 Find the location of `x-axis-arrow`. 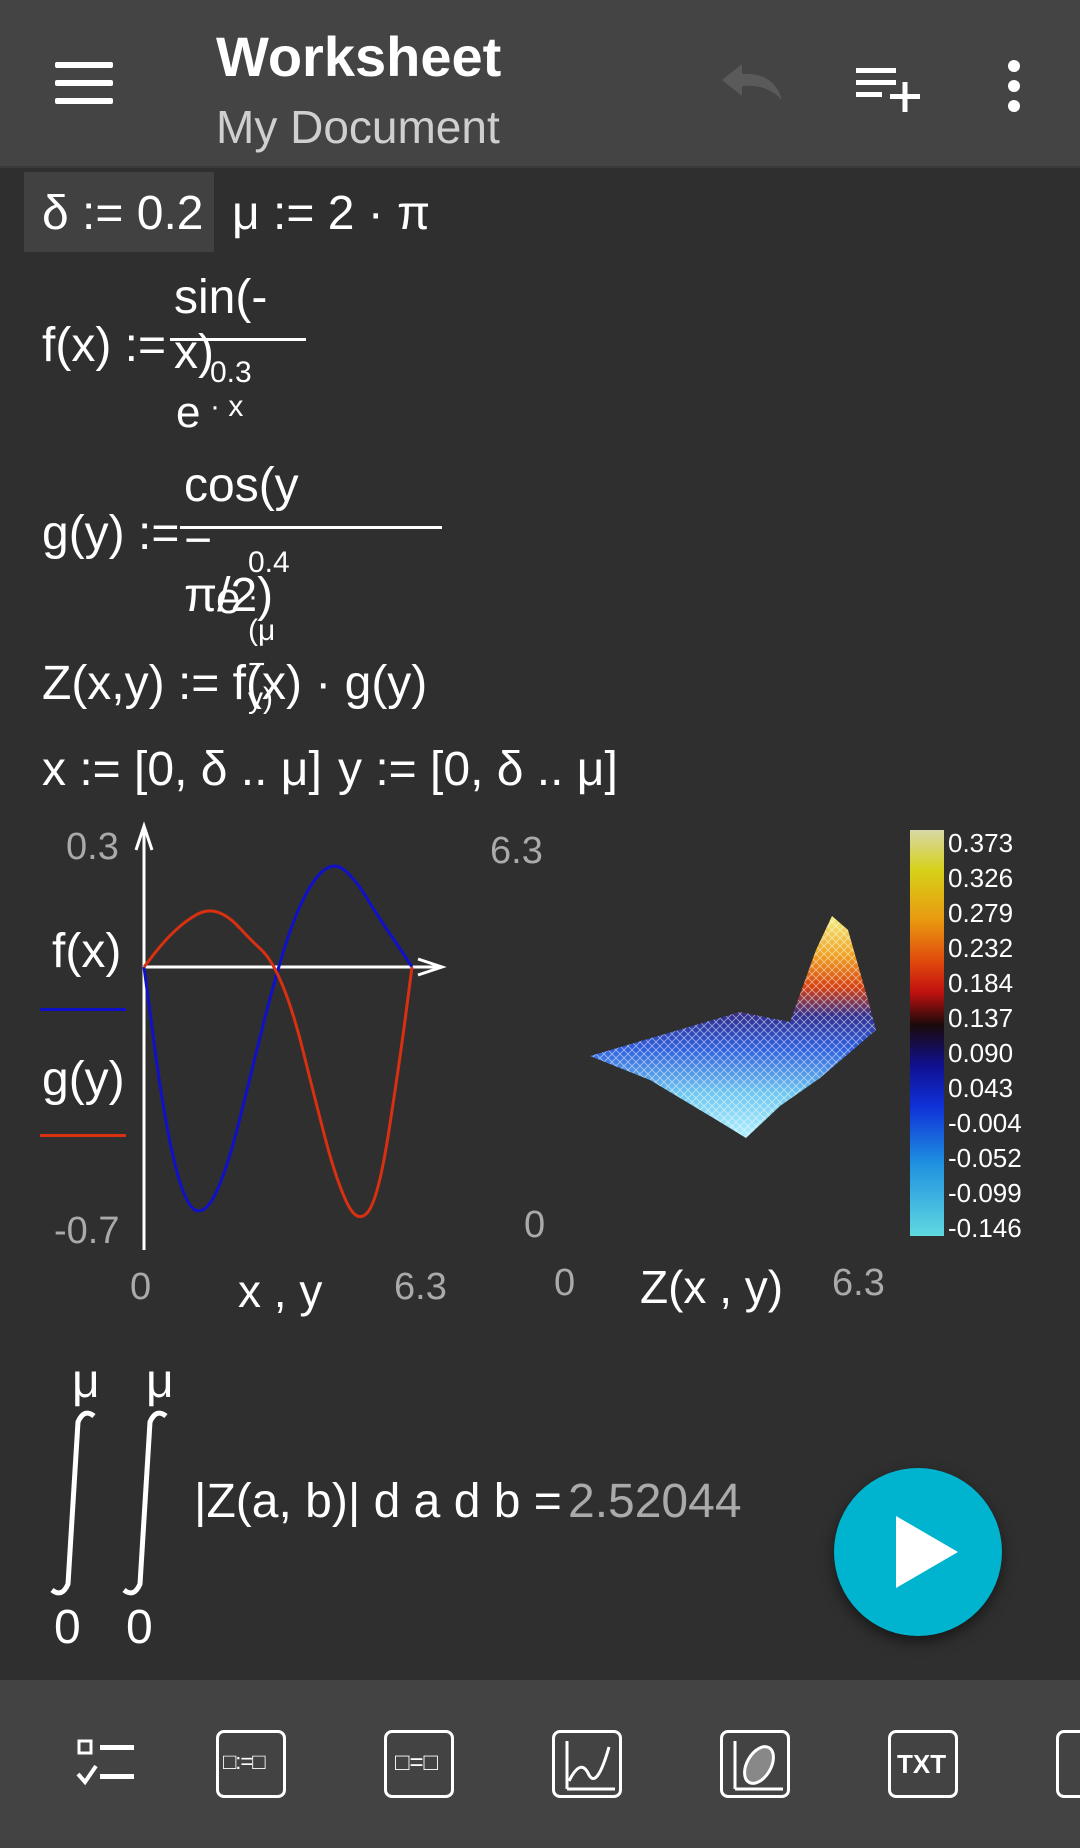

x-axis-arrow is located at coordinates (432, 967).